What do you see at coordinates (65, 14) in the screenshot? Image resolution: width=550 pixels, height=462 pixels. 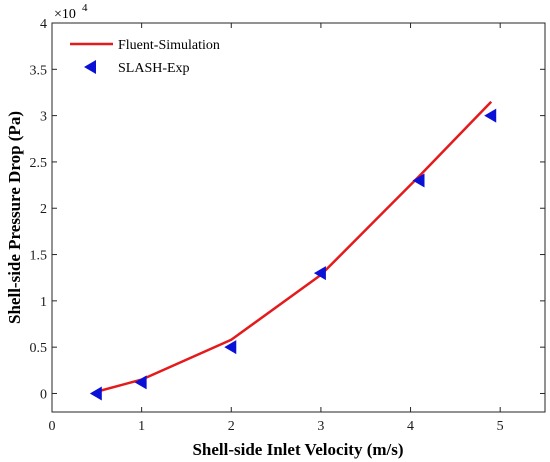 I see `y-multiplier-base: ×10` at bounding box center [65, 14].